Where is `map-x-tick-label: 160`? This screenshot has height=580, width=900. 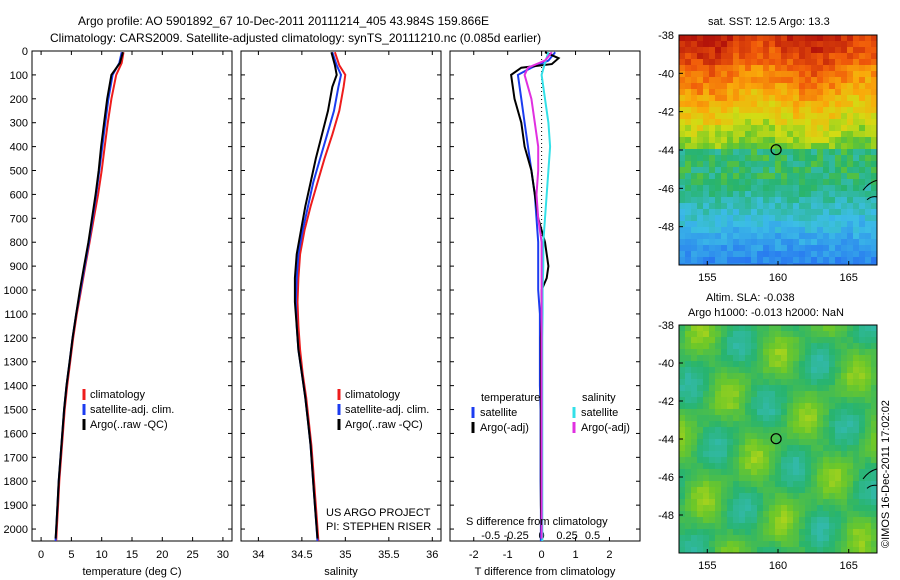 map-x-tick-label: 160 is located at coordinates (778, 278).